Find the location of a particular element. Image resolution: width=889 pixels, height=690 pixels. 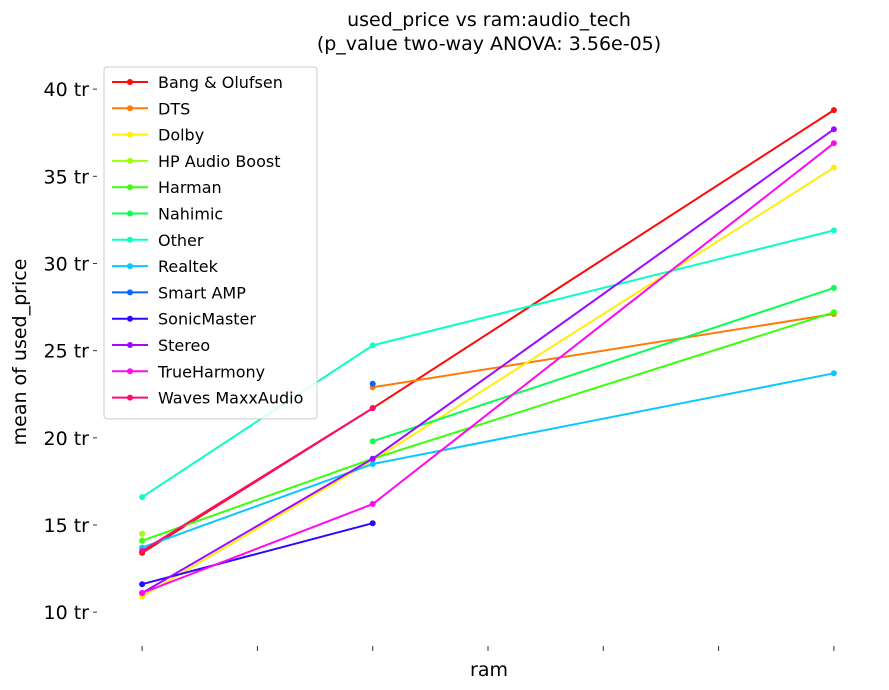

x-axis-label: ram is located at coordinates (489, 670).